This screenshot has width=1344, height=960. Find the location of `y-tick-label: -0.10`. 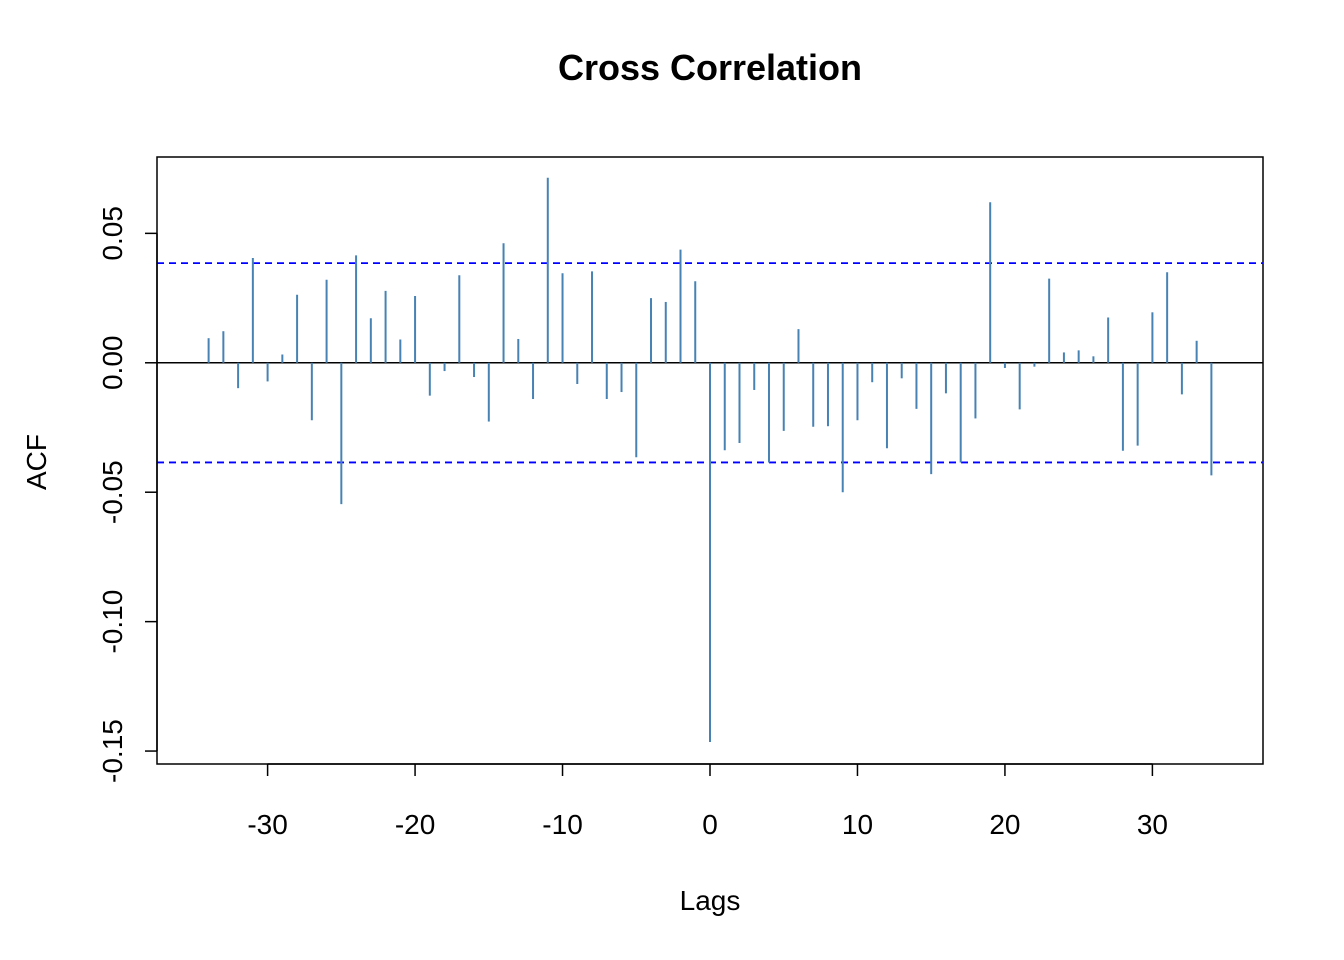

y-tick-label: -0.10 is located at coordinates (112, 622).